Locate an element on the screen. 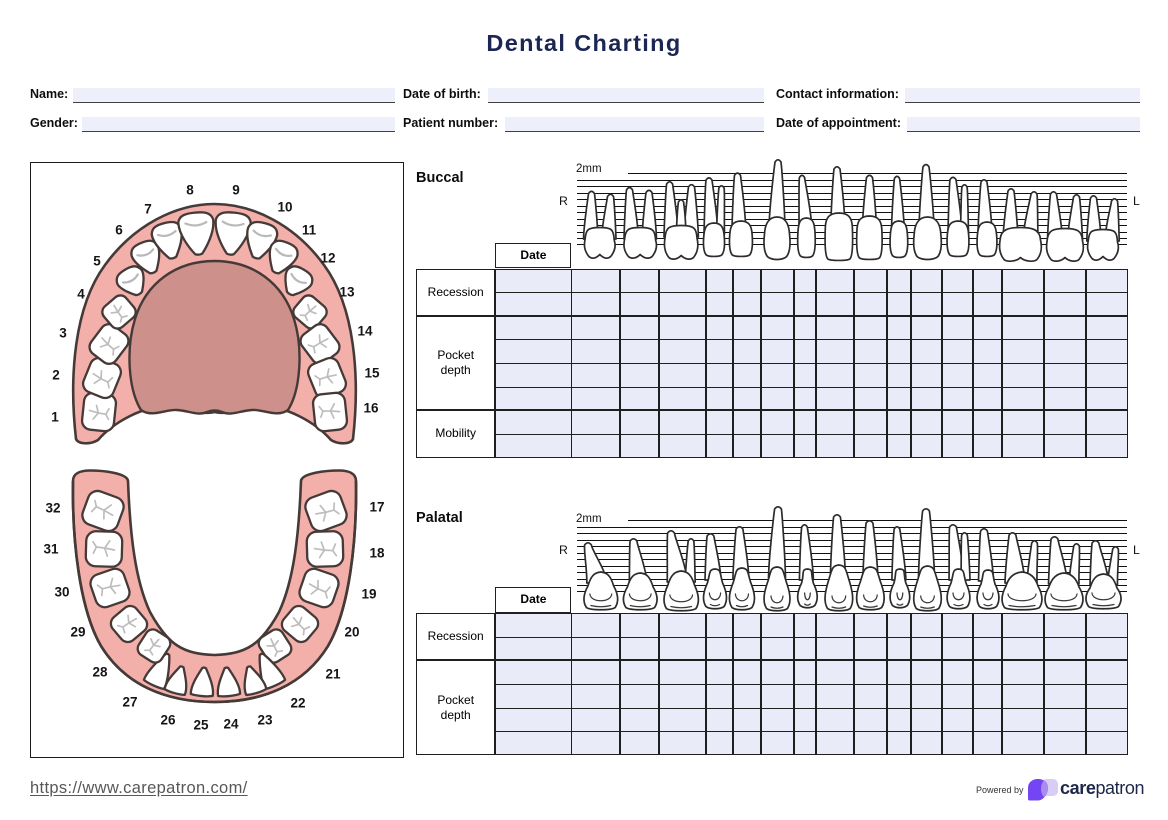  svg-text: 28 is located at coordinates (100, 672).